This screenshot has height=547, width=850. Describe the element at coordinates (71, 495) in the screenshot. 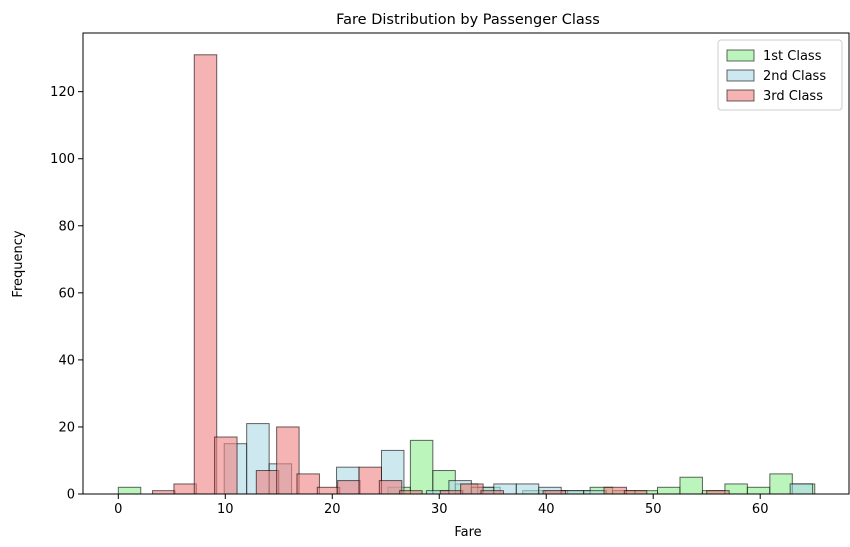

I see `y-tick-label-0: 0` at that location.